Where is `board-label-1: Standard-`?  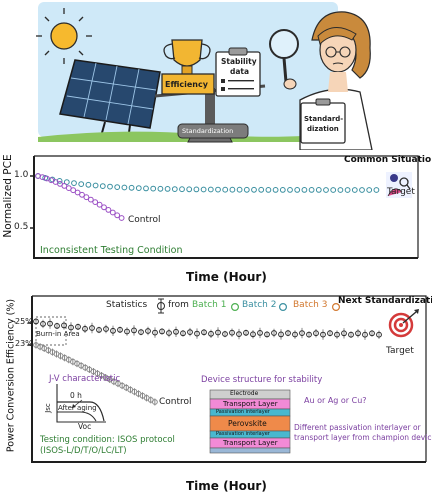 board-label-1: Standard- is located at coordinates (324, 119).